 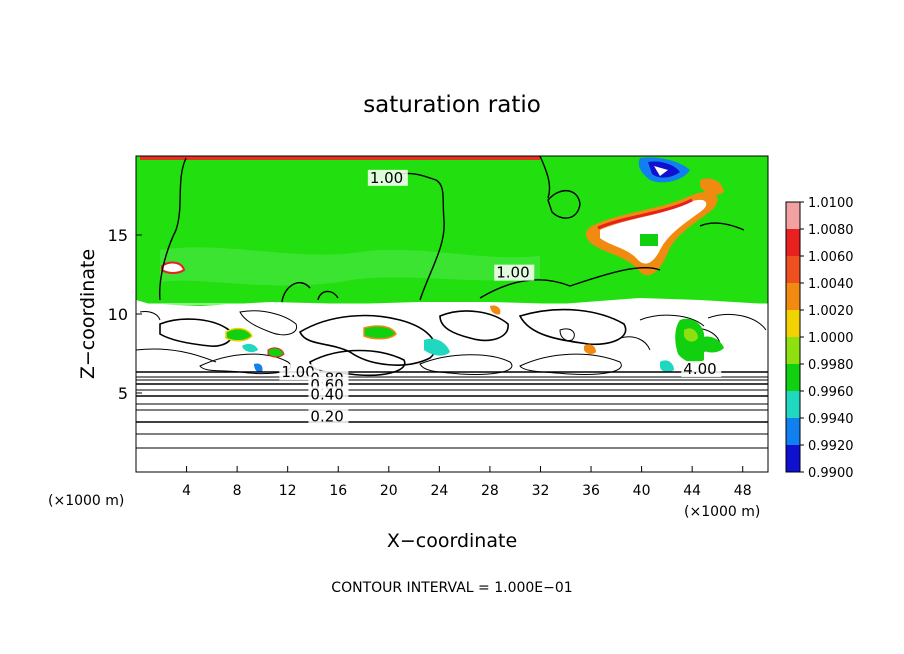 I want to click on x-tick-label: 16, so click(x=338, y=491).